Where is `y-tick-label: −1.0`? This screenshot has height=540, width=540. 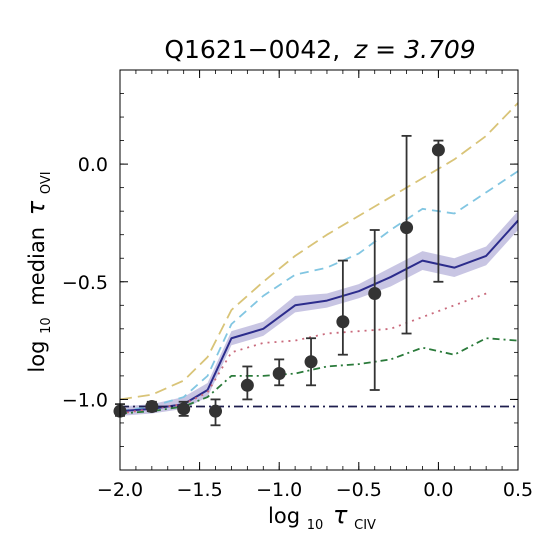
y-tick-label: −1.0 is located at coordinates (85, 400).